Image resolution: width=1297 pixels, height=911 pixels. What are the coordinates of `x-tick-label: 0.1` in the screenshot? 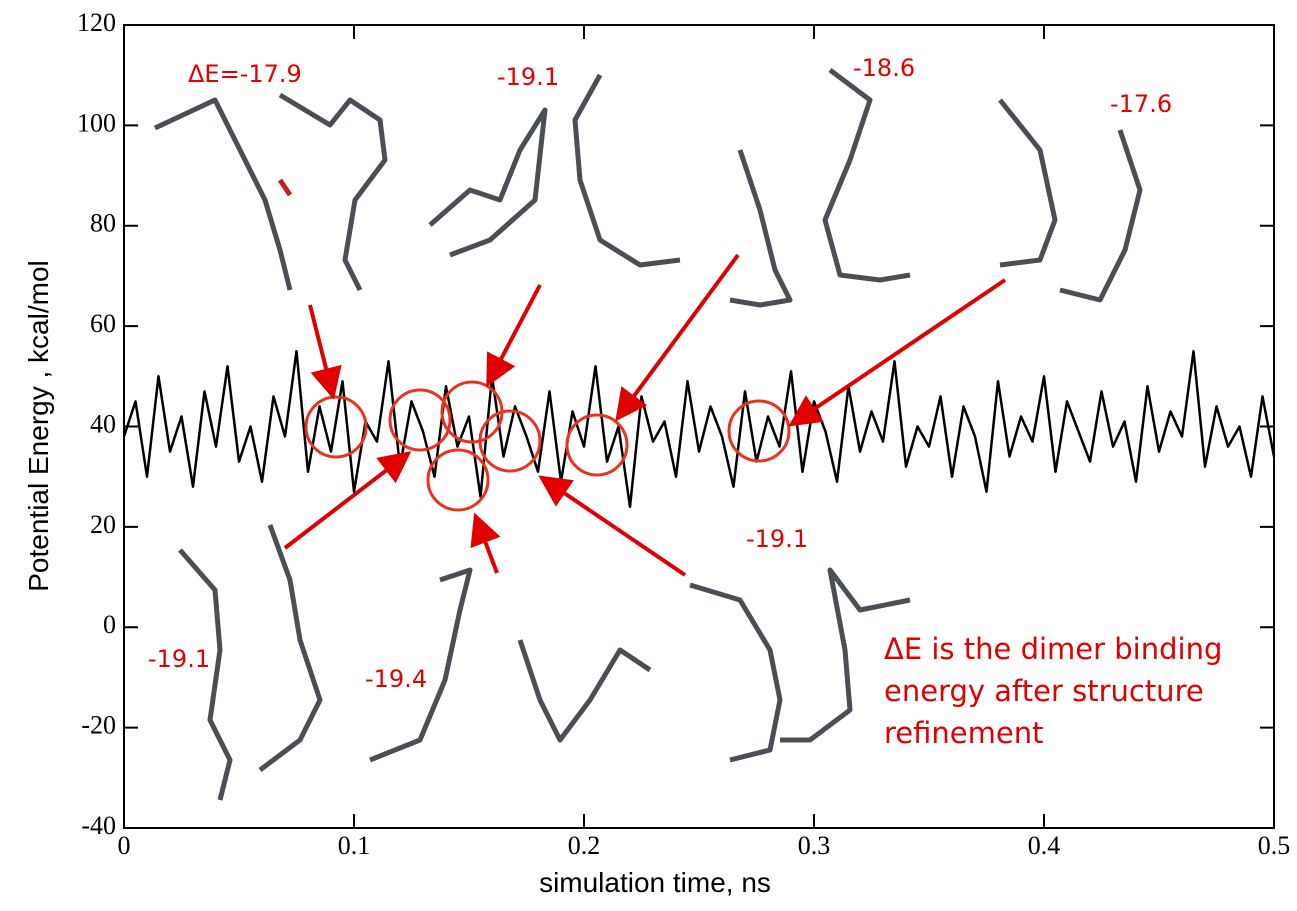 It's located at (354, 845).